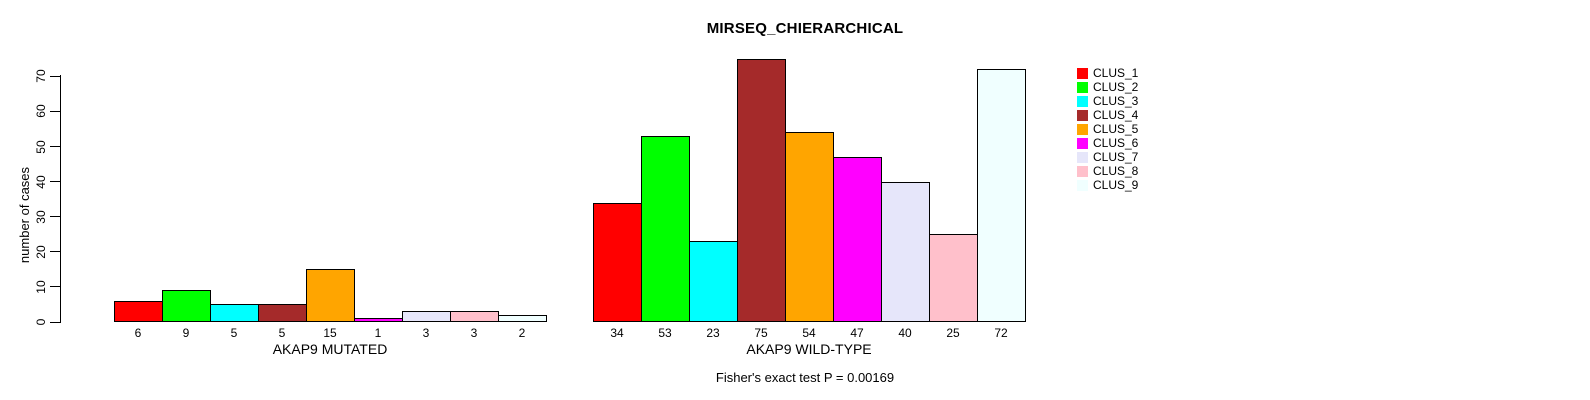  I want to click on legend-label-CLUS_4: CLUS_4, so click(1116, 115).